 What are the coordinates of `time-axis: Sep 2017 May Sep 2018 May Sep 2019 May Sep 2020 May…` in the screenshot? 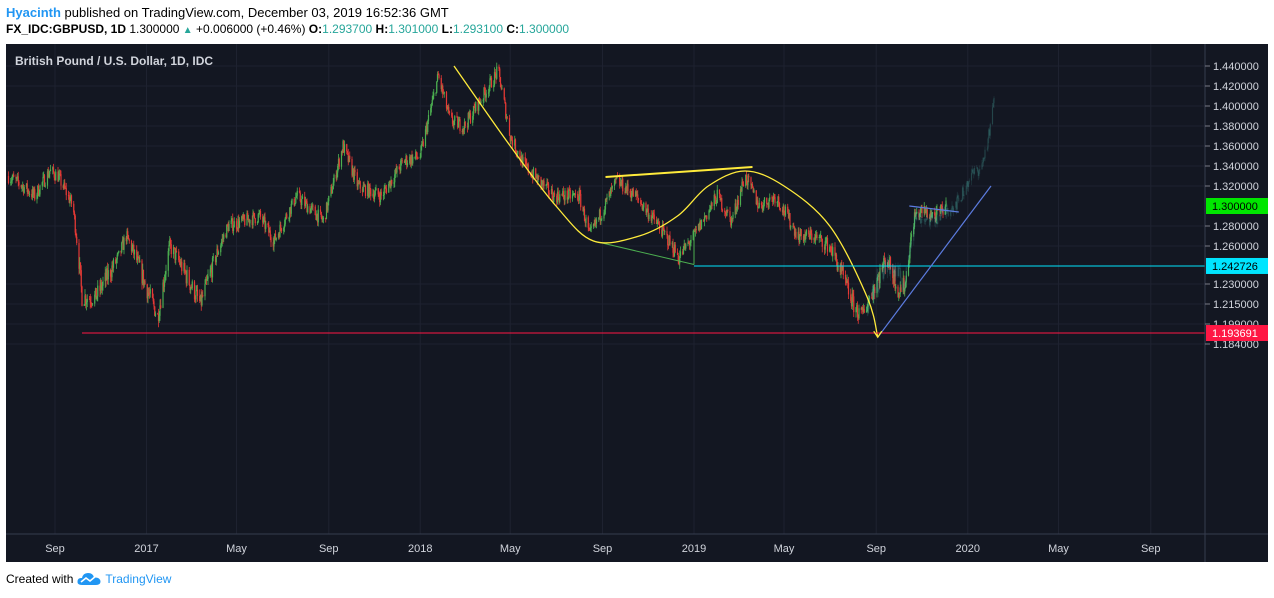 It's located at (602, 549).